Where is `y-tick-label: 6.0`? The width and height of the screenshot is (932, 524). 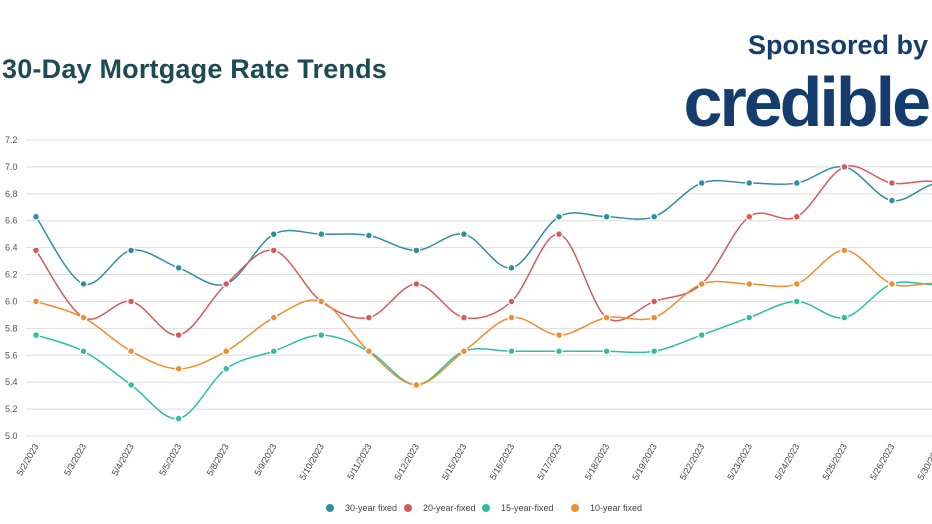
y-tick-label: 6.0 is located at coordinates (11, 301).